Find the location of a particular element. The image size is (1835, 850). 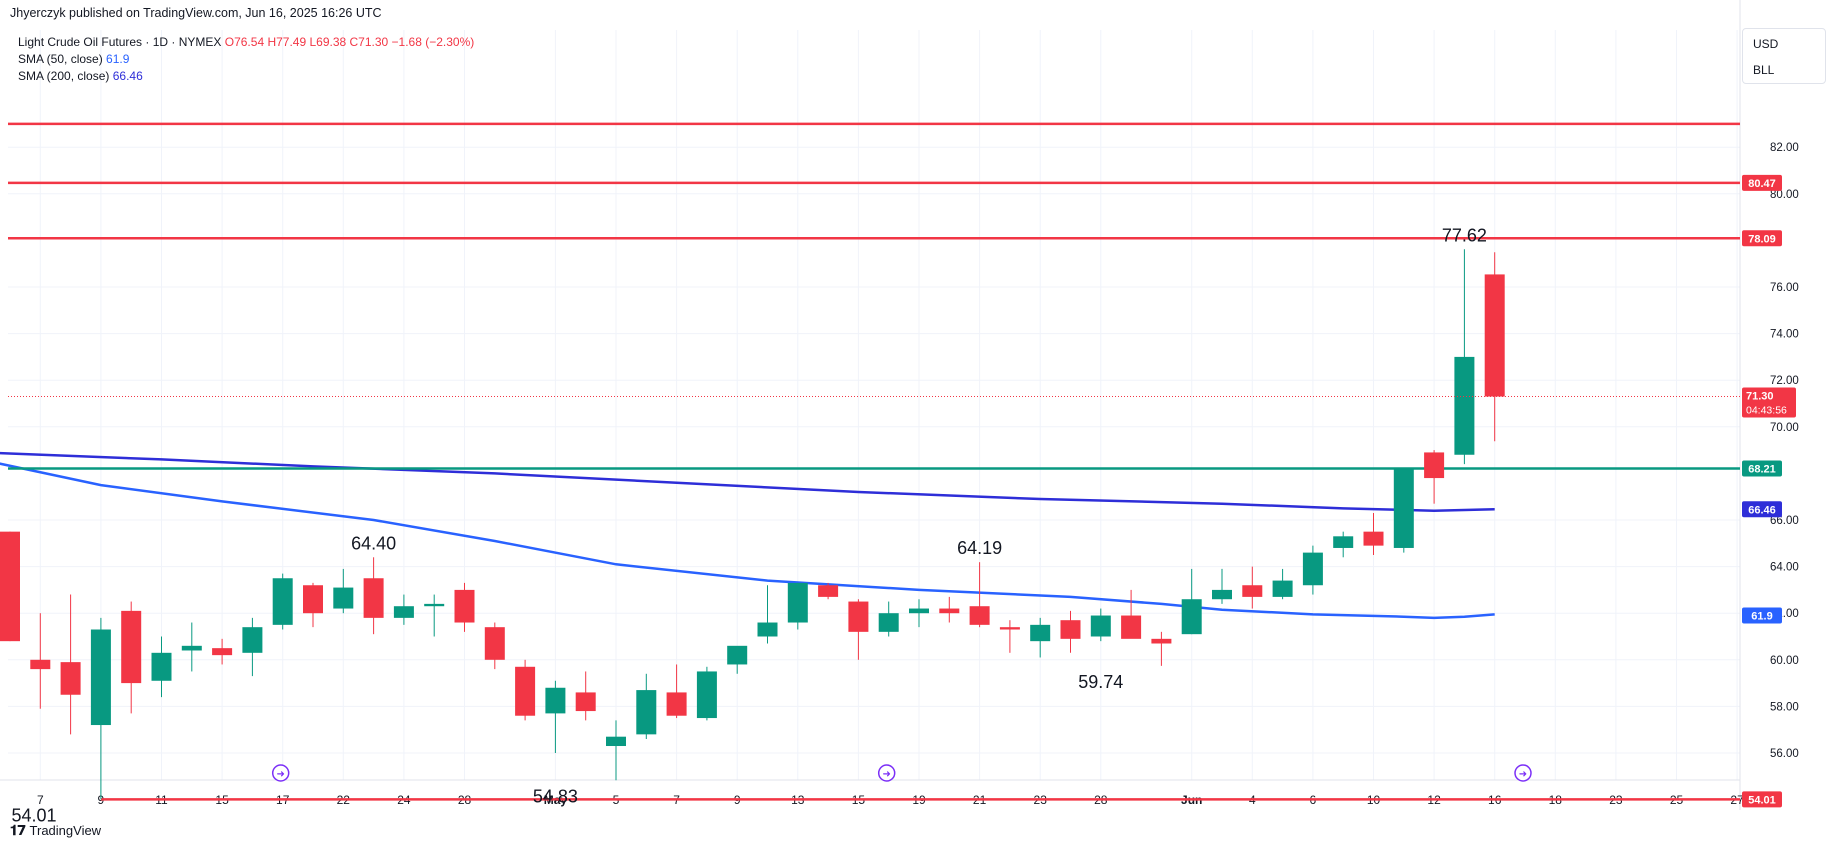

last-price-text: 71.30 is located at coordinates (1760, 397).